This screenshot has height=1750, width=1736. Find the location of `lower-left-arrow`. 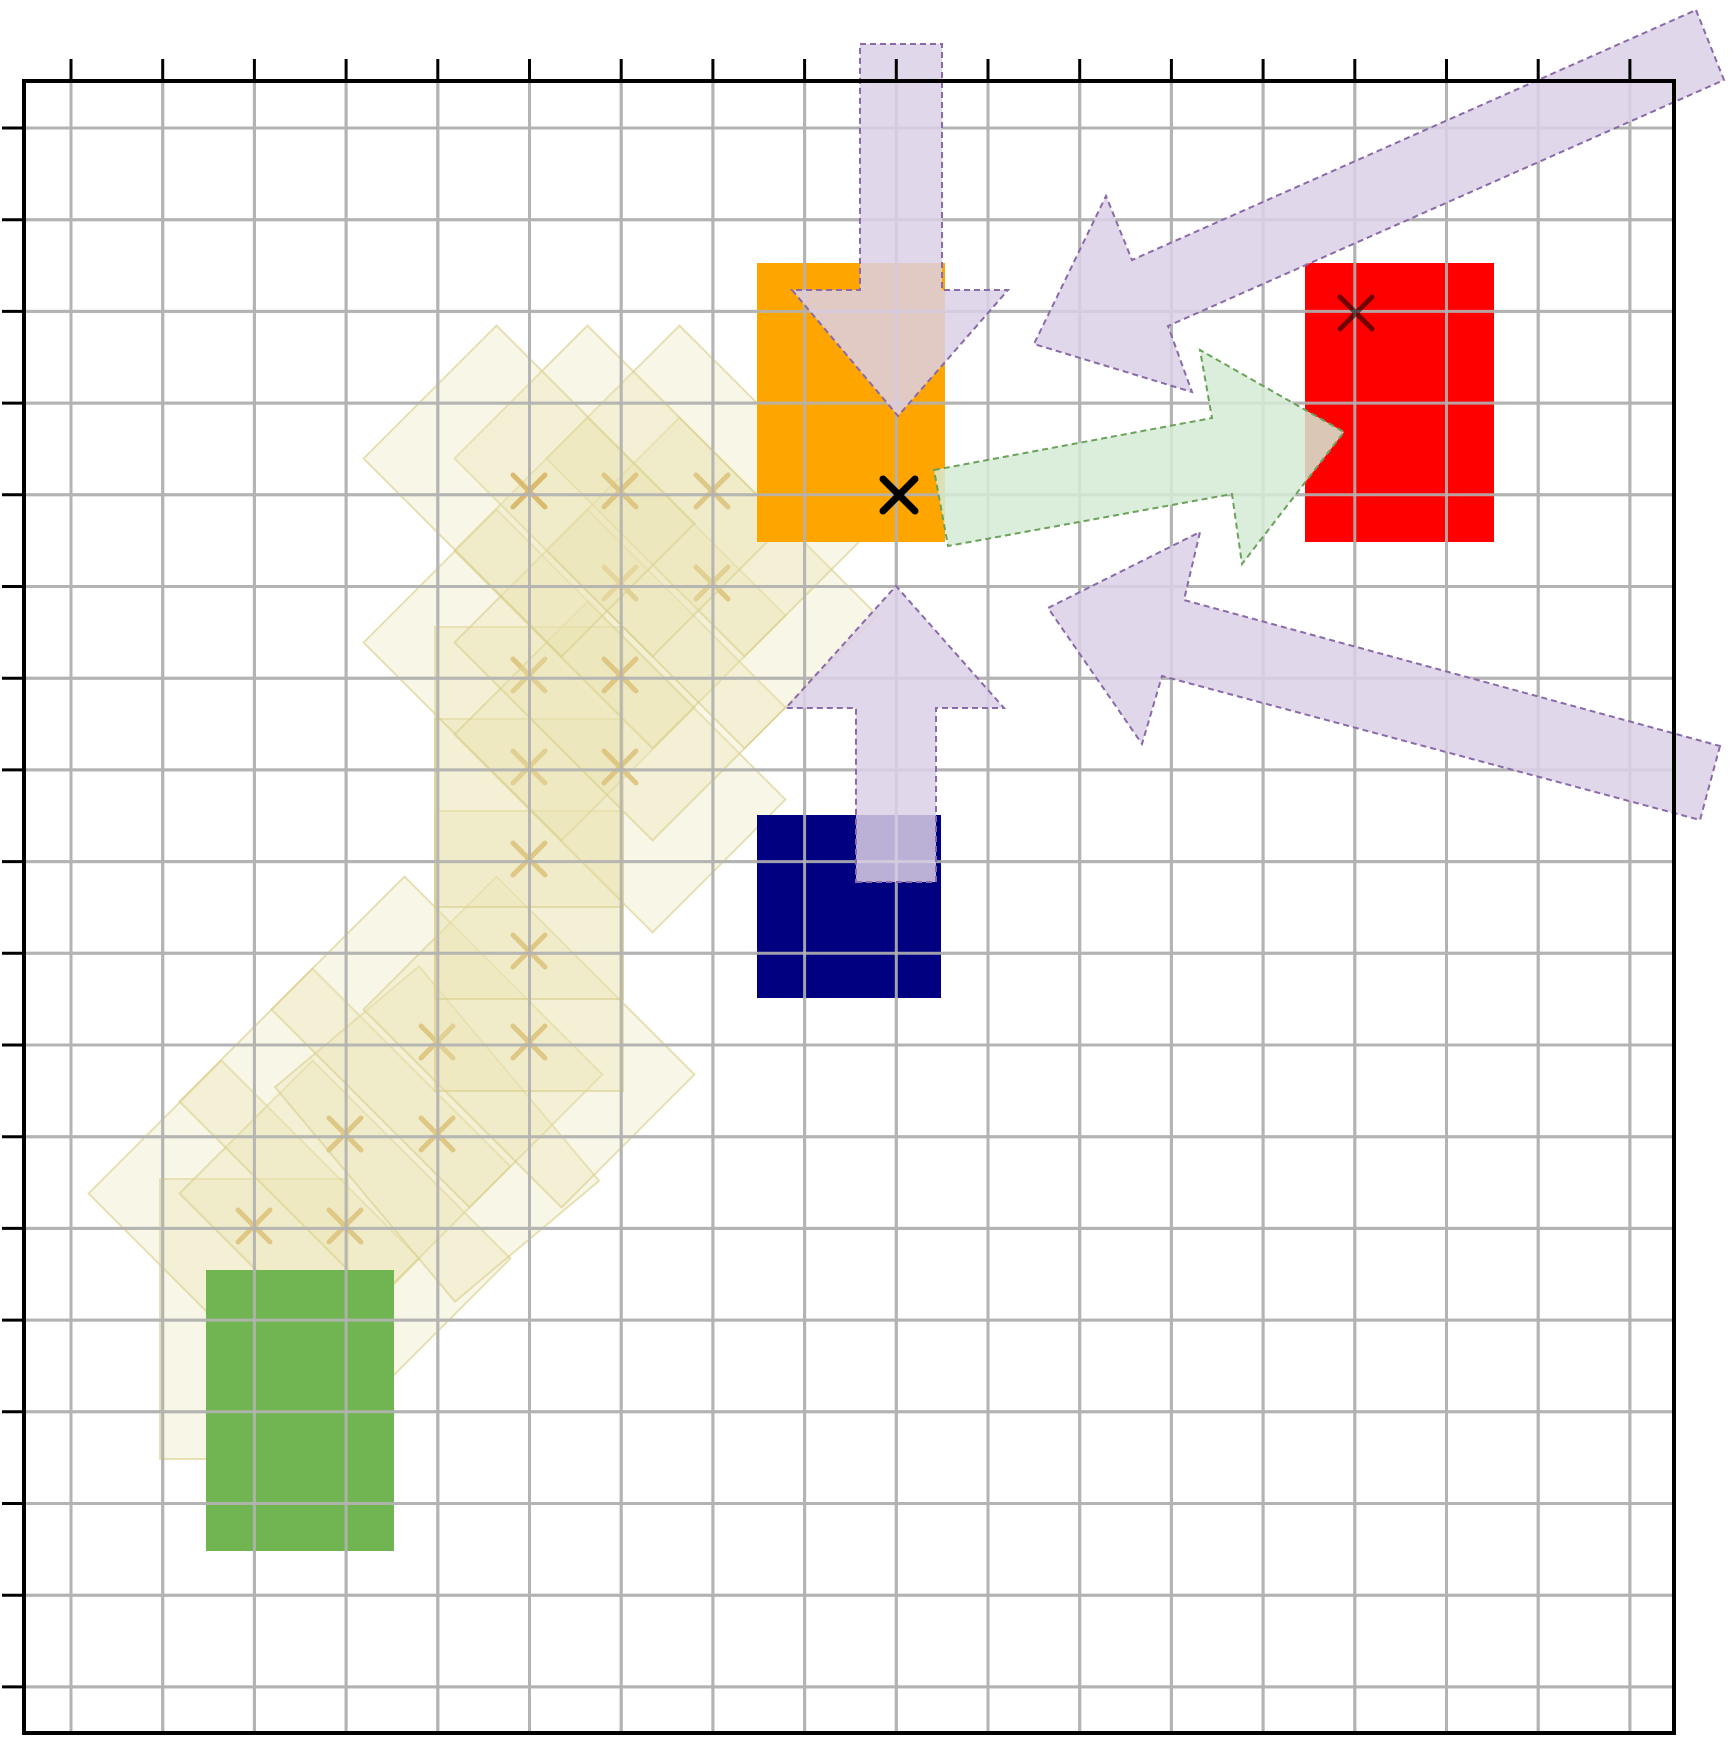

lower-left-arrow is located at coordinates (1384, 676).